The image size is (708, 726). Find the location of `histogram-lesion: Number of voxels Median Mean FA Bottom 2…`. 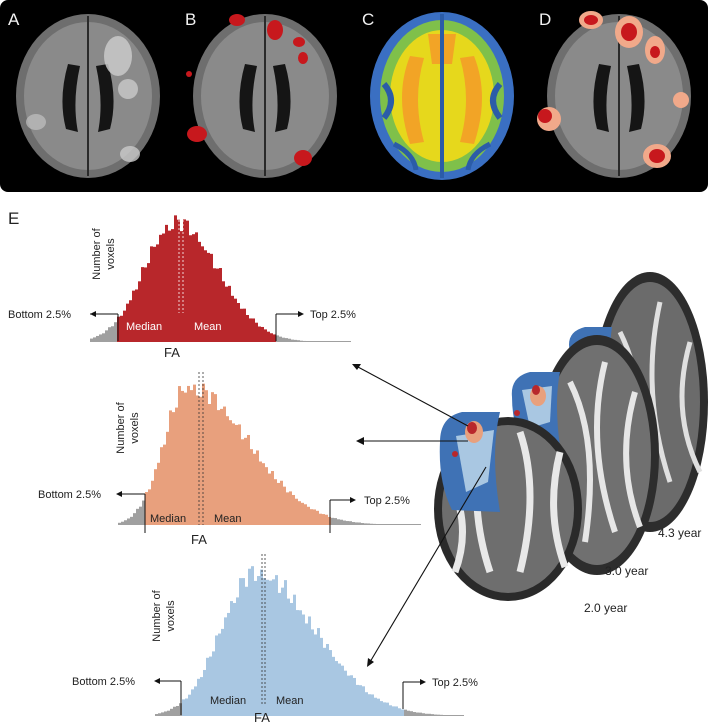

histogram-lesion: Number of voxels Median Mean FA Bottom 2… is located at coordinates (182, 284).